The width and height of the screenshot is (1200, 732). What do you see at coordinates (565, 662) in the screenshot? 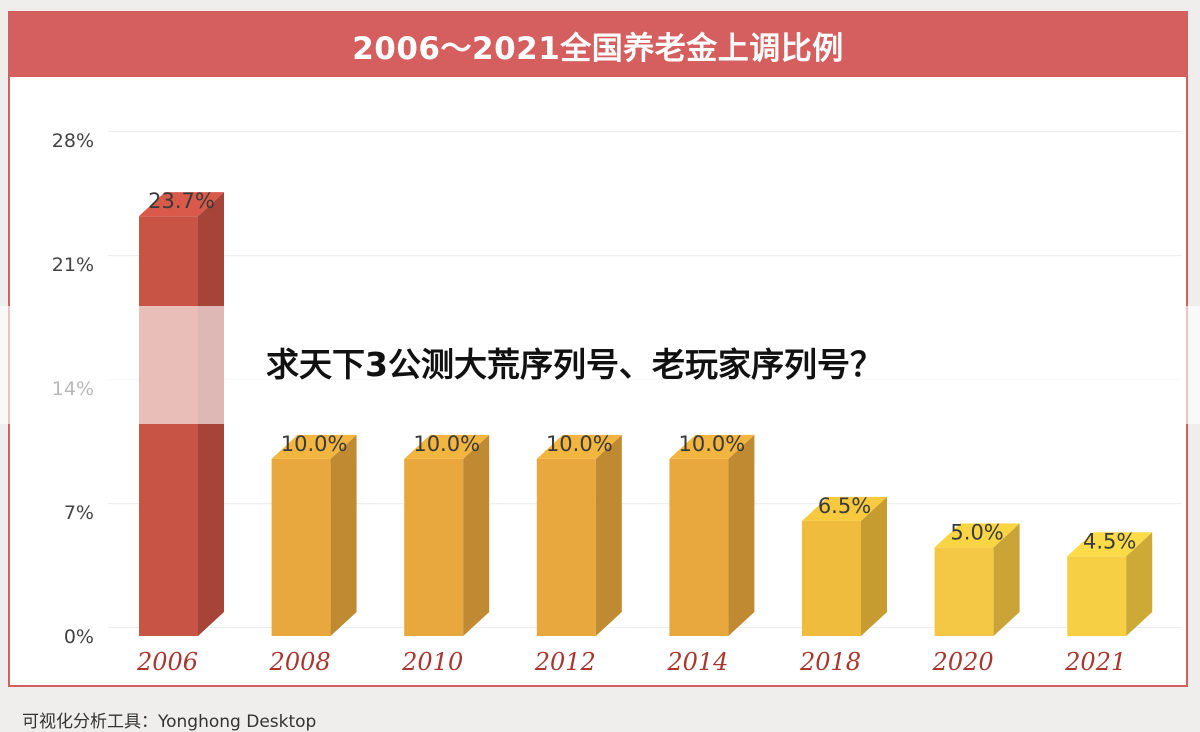
I see `x-category-label: 2012` at bounding box center [565, 662].